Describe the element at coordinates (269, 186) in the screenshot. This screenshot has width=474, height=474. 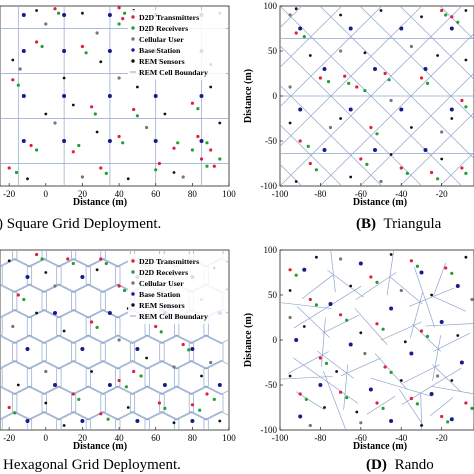
I see `y-tick-label: -100` at that location.